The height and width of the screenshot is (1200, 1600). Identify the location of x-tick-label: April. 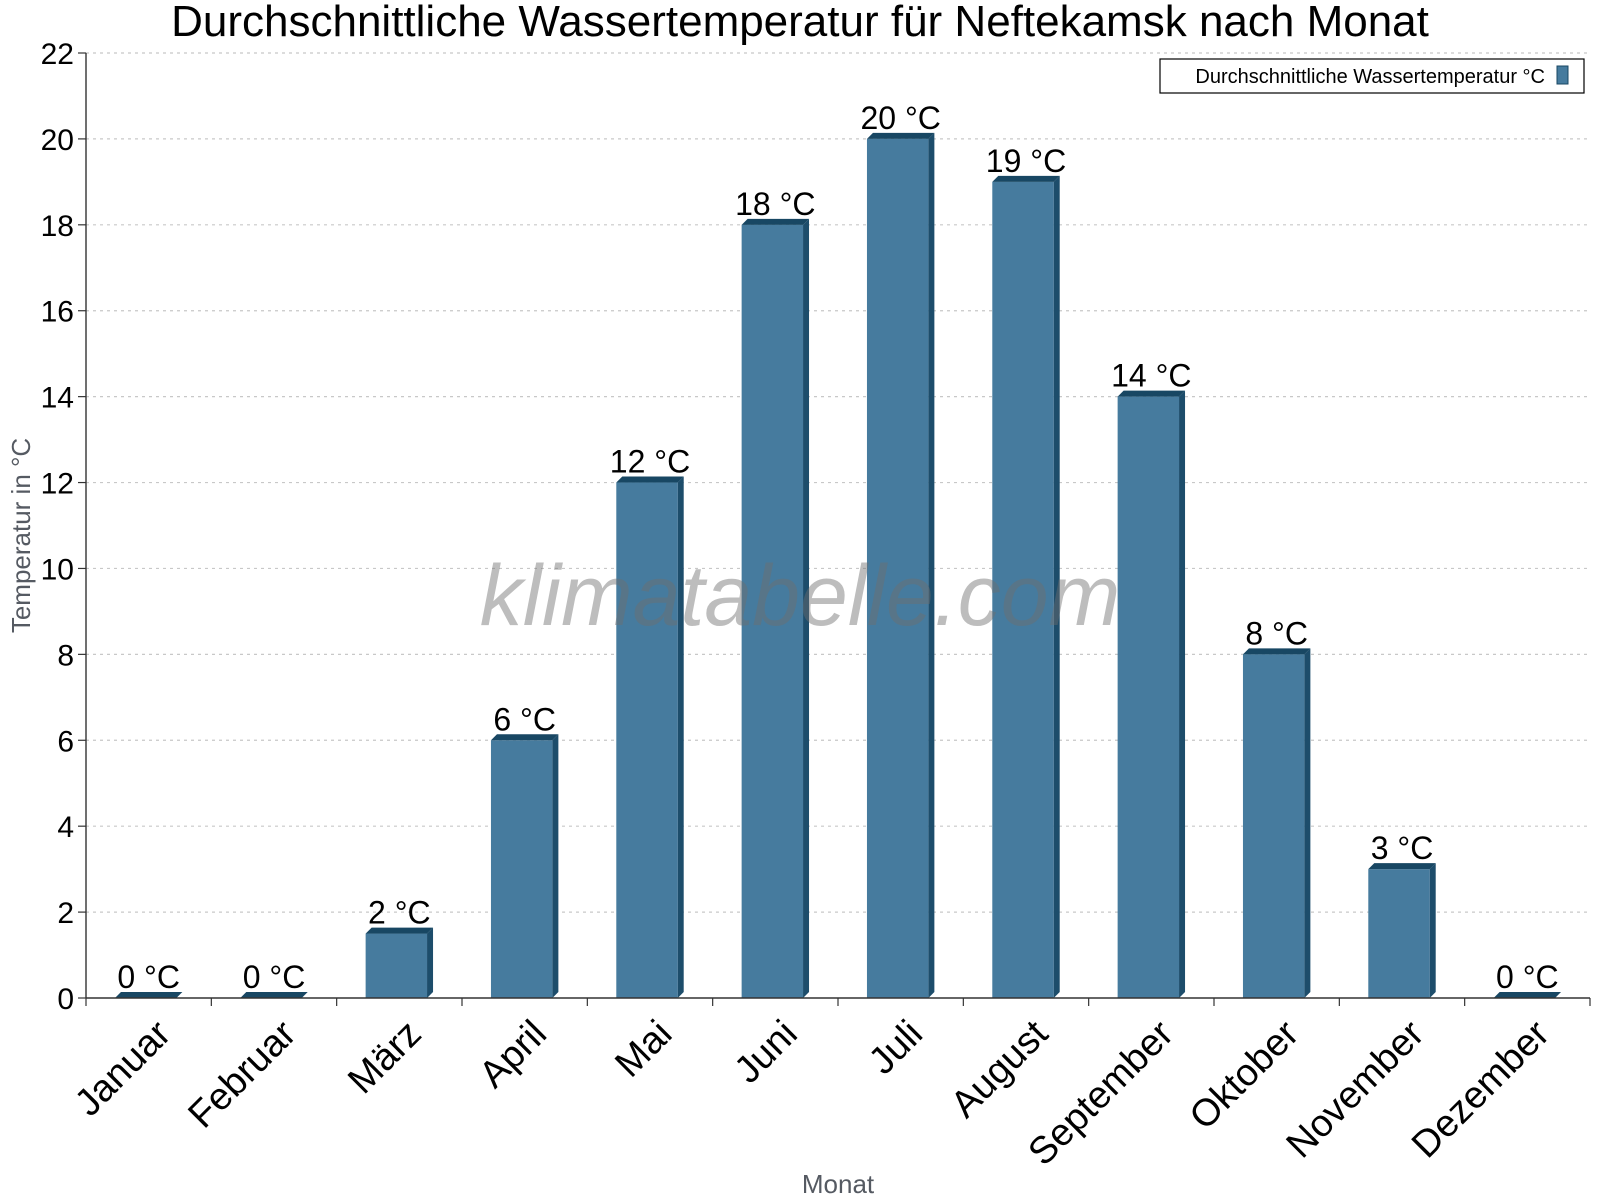
(513, 1054).